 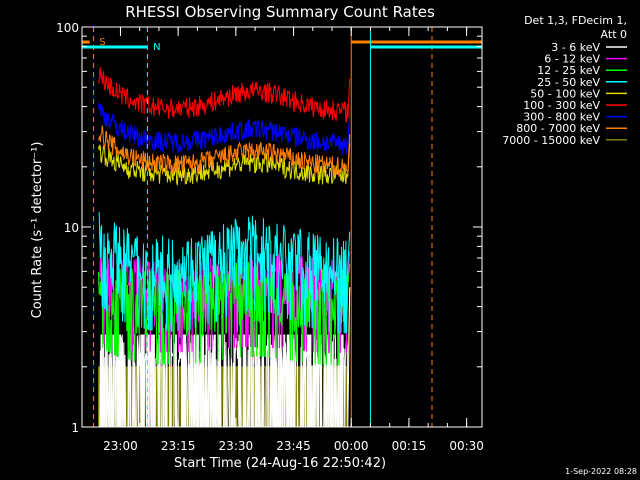 I want to click on x-tick-label: 00:30, so click(x=466, y=446).